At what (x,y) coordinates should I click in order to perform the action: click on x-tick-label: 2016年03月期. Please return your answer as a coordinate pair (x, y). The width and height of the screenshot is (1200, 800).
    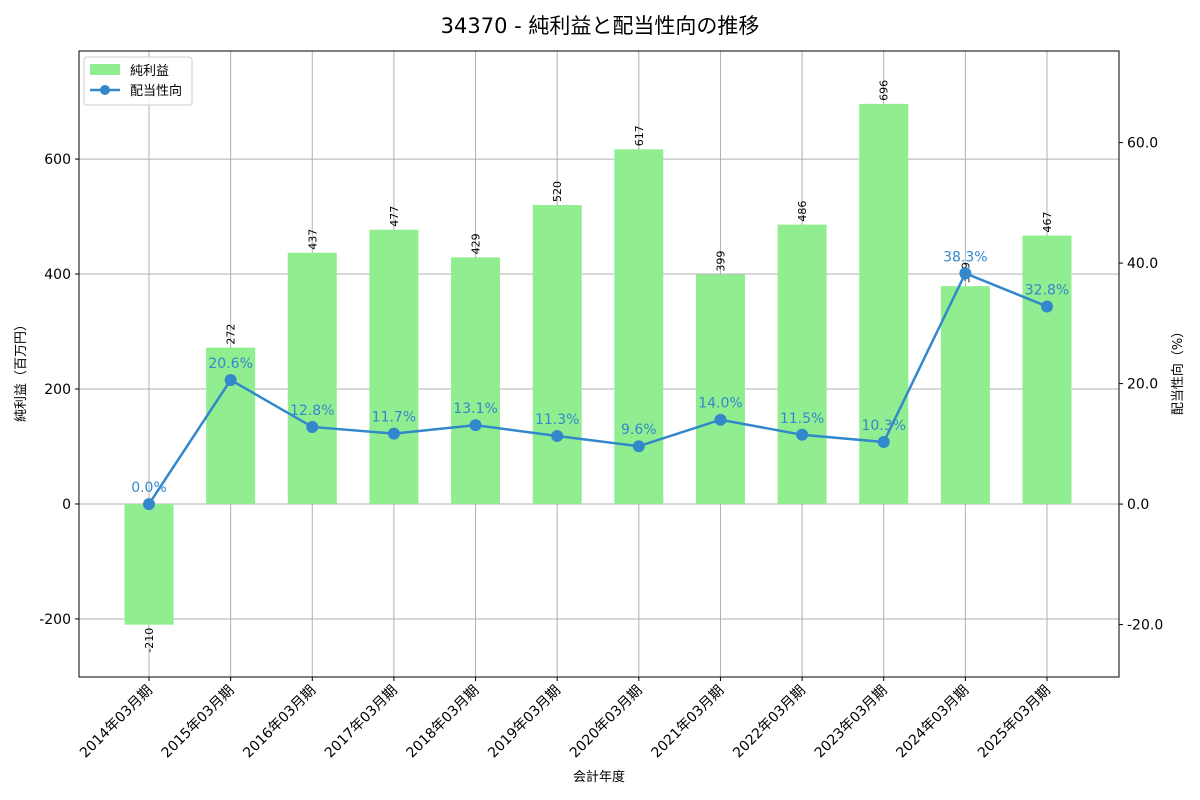
    Looking at the image, I should click on (279, 722).